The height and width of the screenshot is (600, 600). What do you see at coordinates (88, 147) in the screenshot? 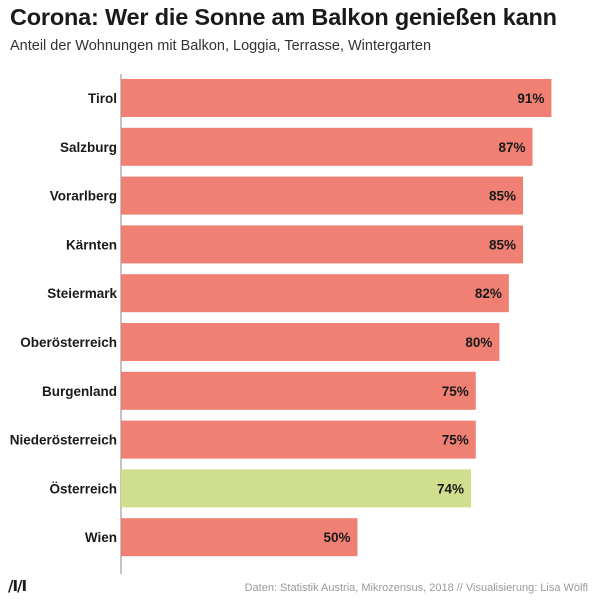
I see `category-label-1: Salzburg` at bounding box center [88, 147].